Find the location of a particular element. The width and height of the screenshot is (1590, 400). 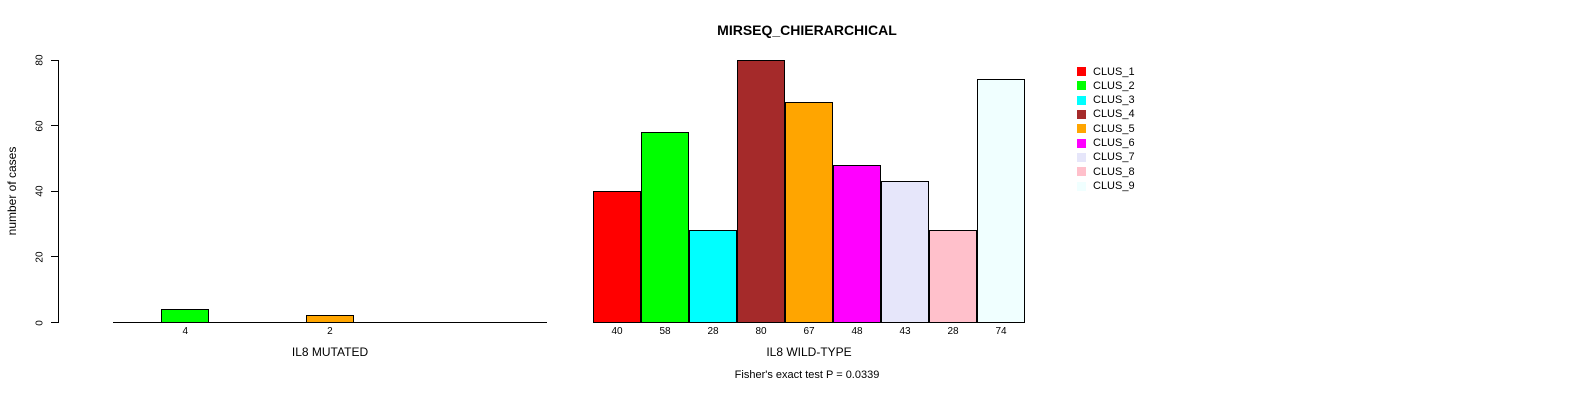

fisher-test-caption: Fisher's exact test P = 0.0339 is located at coordinates (807, 375).